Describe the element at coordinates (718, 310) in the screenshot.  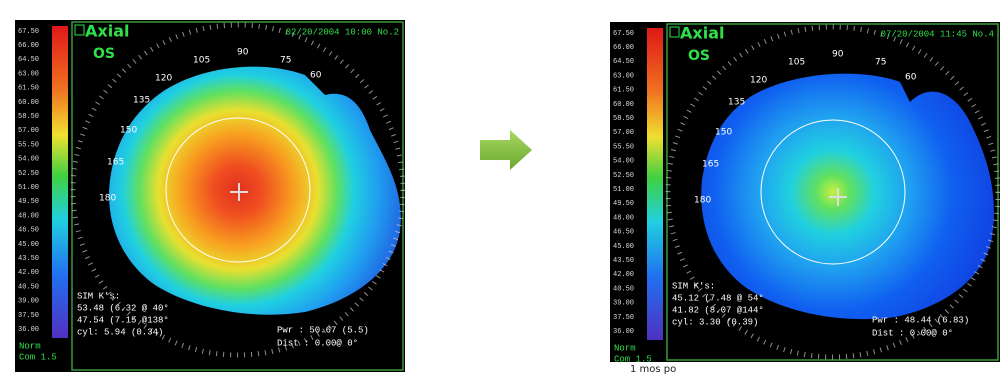
I see `sim-k: 41.82 (8.07 @144°` at that location.